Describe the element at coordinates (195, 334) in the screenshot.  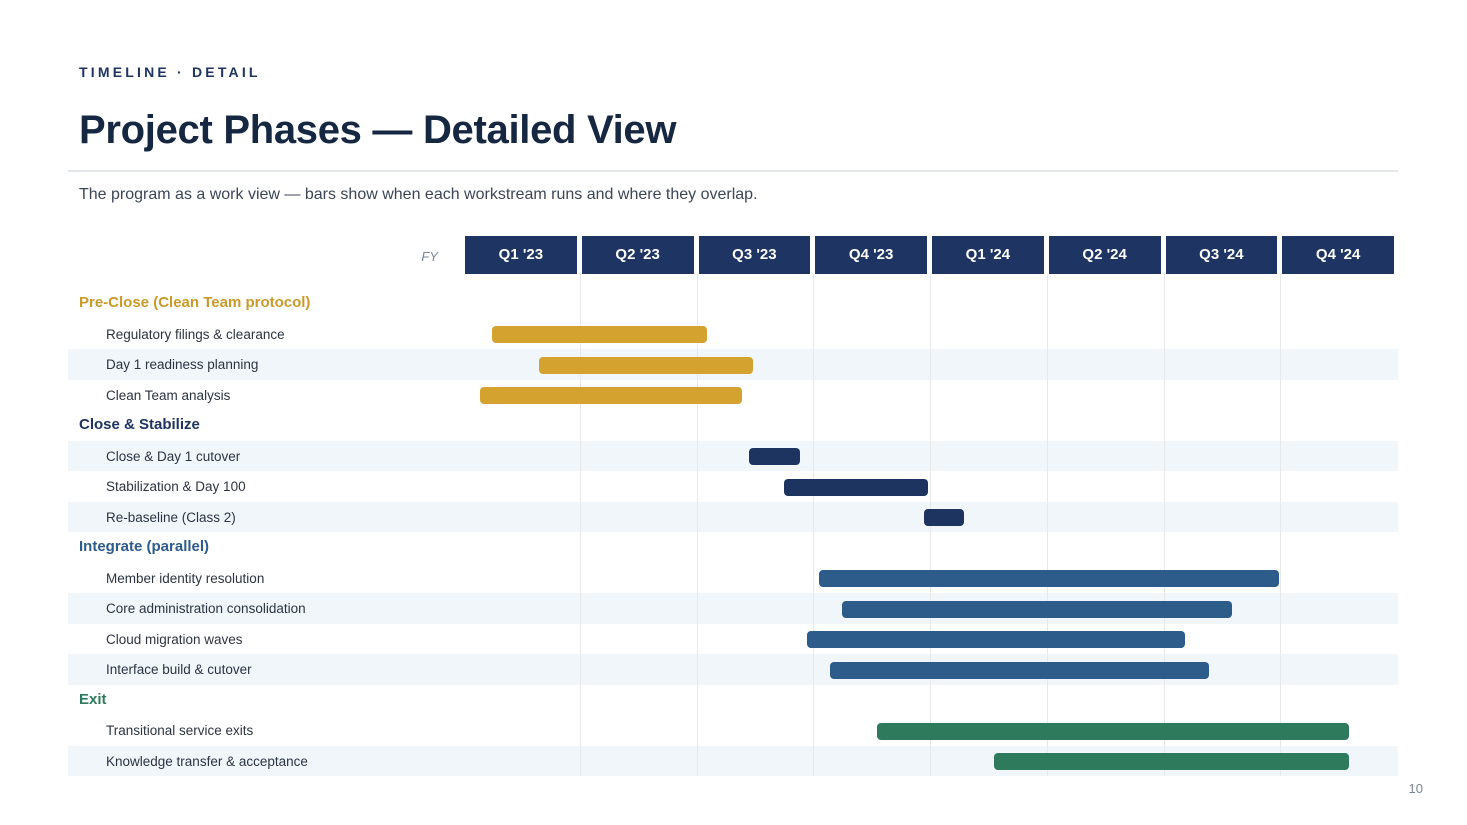
I see `task-label: Regulatory filings & clearance` at that location.